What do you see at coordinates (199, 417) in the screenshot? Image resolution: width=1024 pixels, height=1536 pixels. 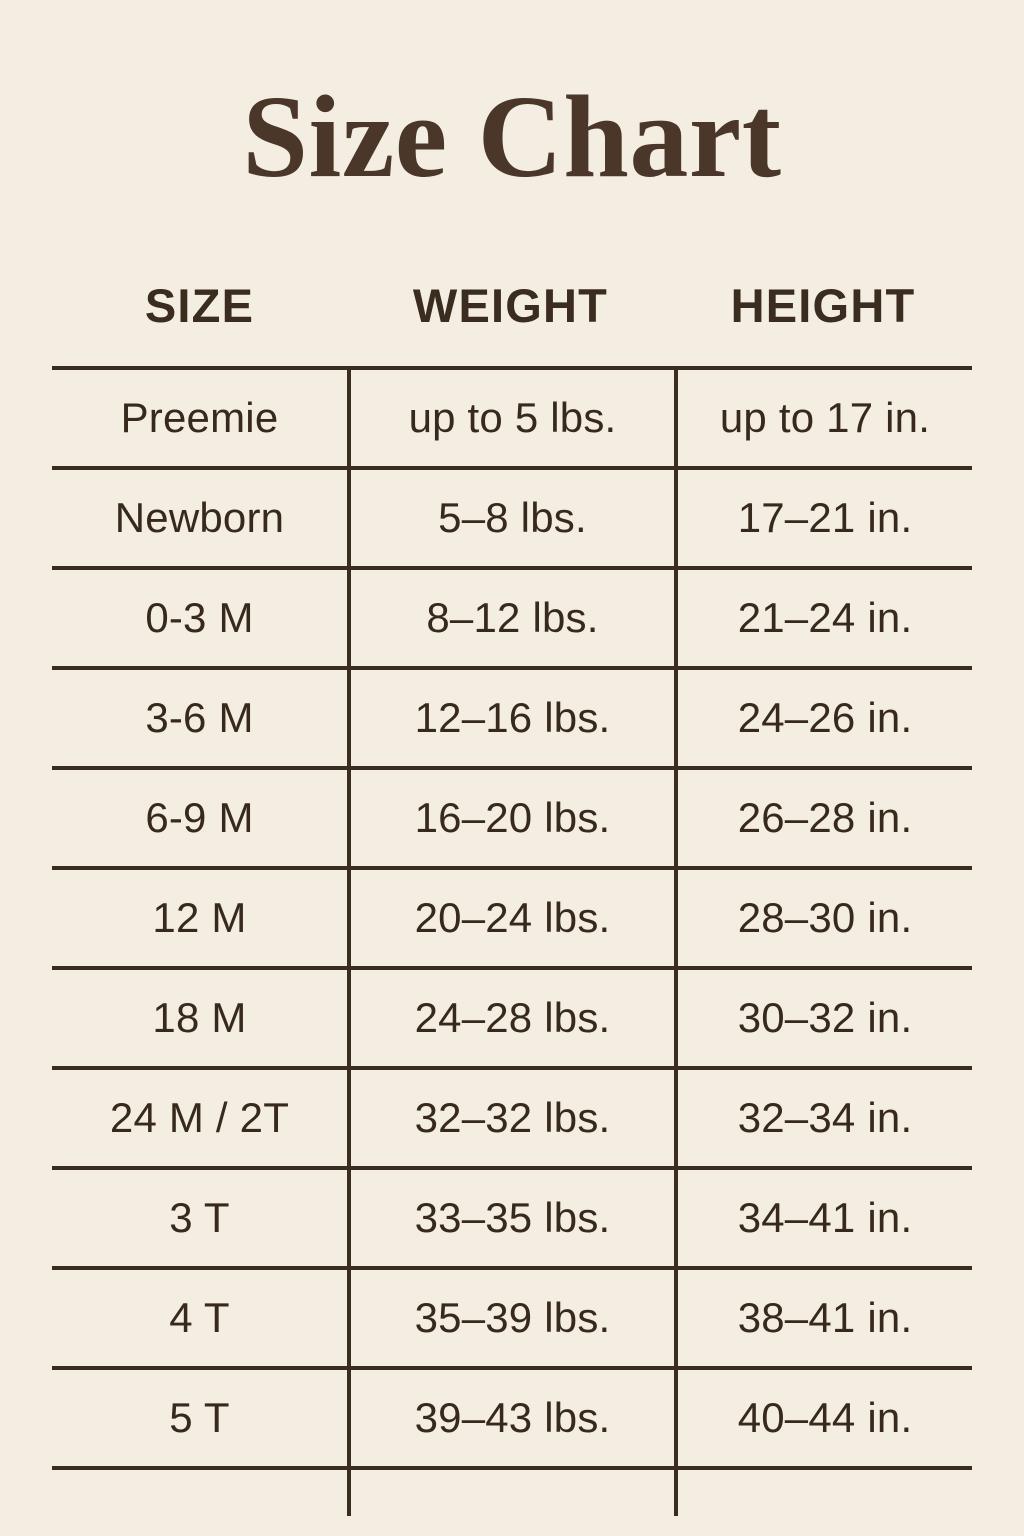 I see `cell-size: Preemie` at bounding box center [199, 417].